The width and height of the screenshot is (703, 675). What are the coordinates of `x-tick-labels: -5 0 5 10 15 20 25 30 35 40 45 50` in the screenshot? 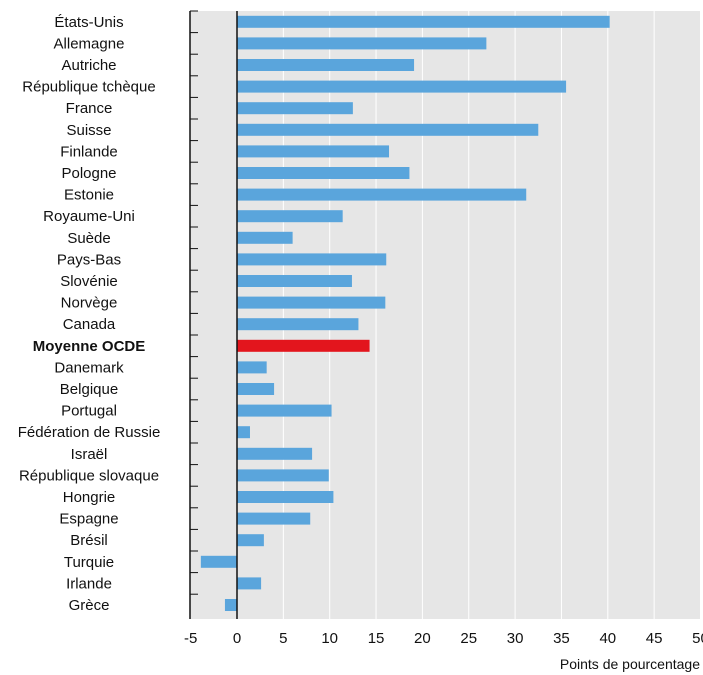 It's located at (443, 638).